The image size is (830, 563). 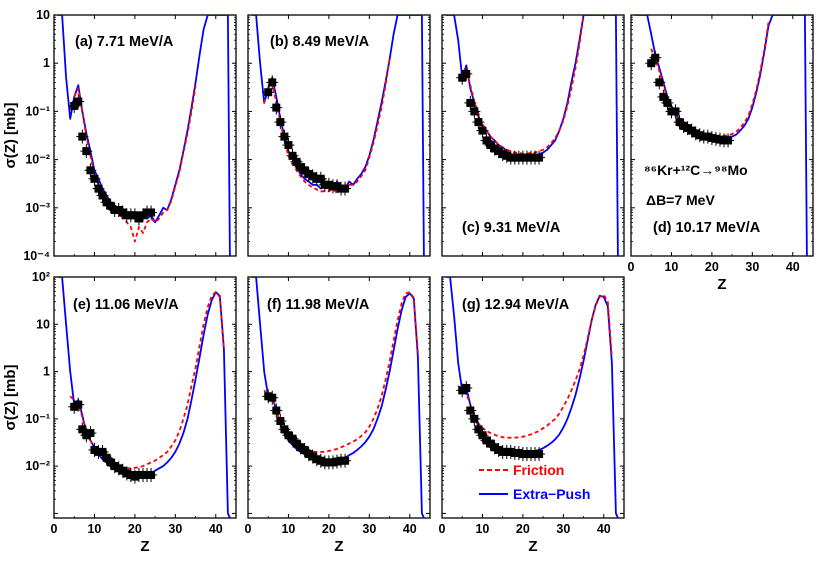 What do you see at coordinates (36, 256) in the screenshot?
I see `y-tick-label: 10⁻⁴` at bounding box center [36, 256].